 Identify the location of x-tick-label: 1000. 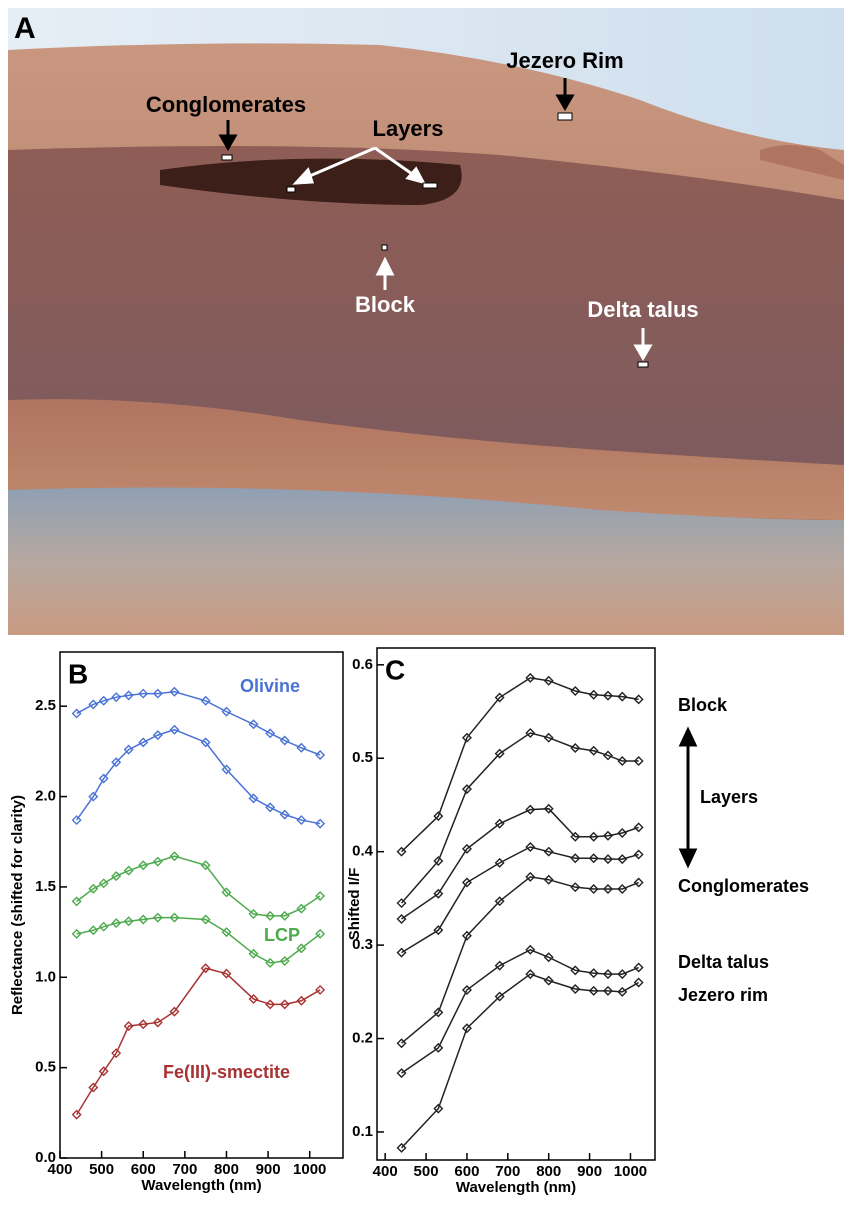
(309, 1169).